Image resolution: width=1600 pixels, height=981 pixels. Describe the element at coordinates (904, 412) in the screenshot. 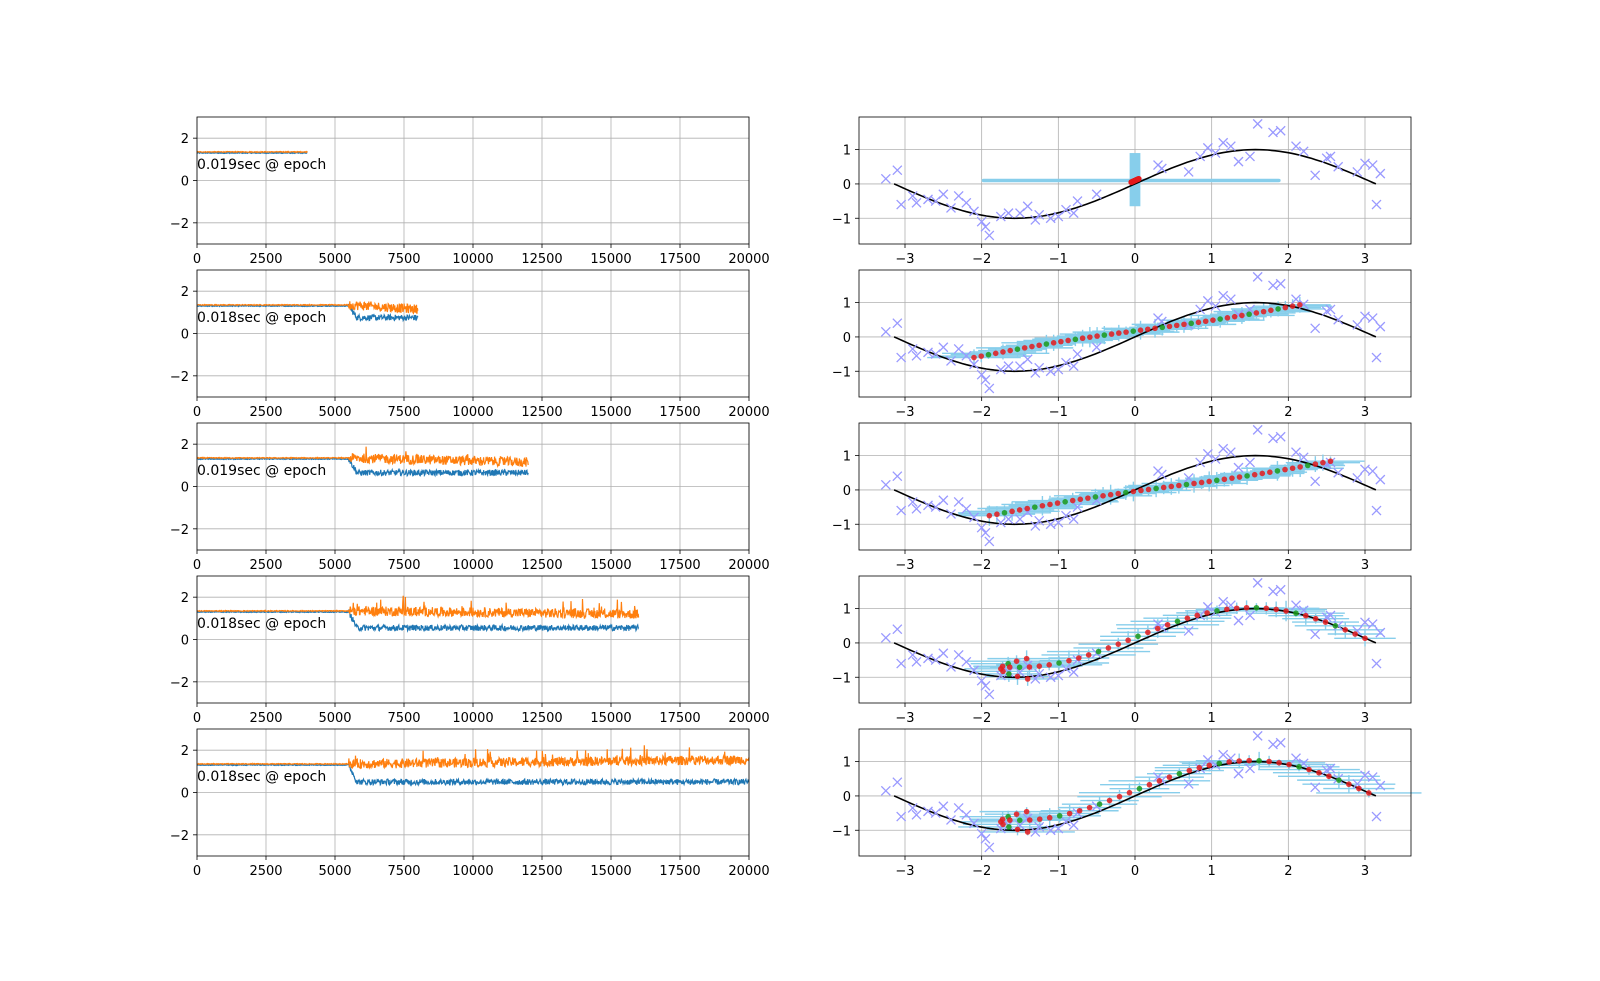

I see `fit-xtick-label: −3` at that location.